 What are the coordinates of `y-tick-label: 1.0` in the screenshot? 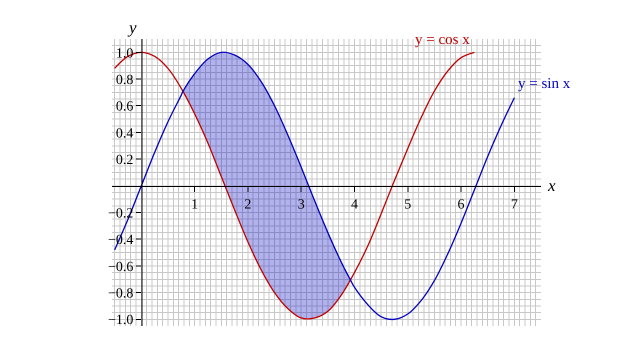 It's located at (125, 54).